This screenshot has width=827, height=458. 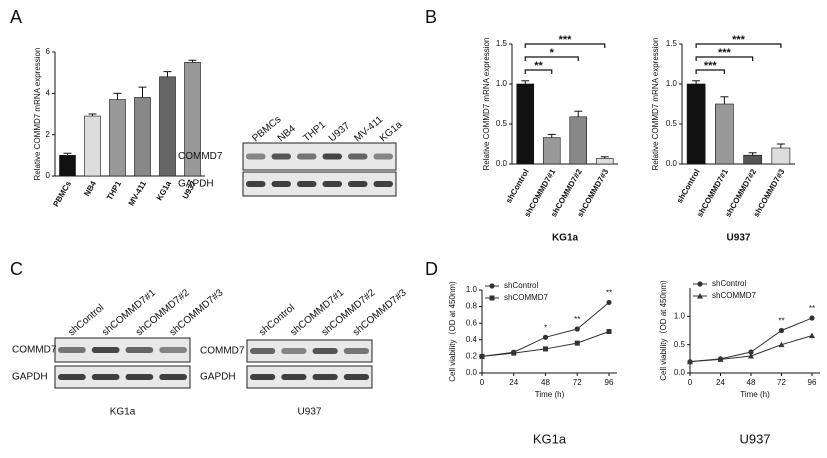 I want to click on x-tick-label: 48, so click(x=751, y=382).